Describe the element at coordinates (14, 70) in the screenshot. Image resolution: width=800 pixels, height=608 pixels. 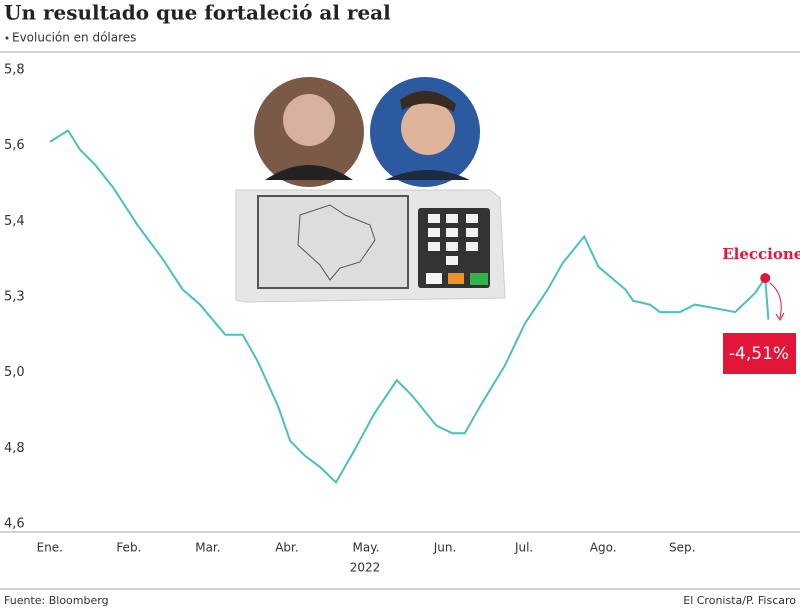
I see `y-tick-label: 5,8` at that location.